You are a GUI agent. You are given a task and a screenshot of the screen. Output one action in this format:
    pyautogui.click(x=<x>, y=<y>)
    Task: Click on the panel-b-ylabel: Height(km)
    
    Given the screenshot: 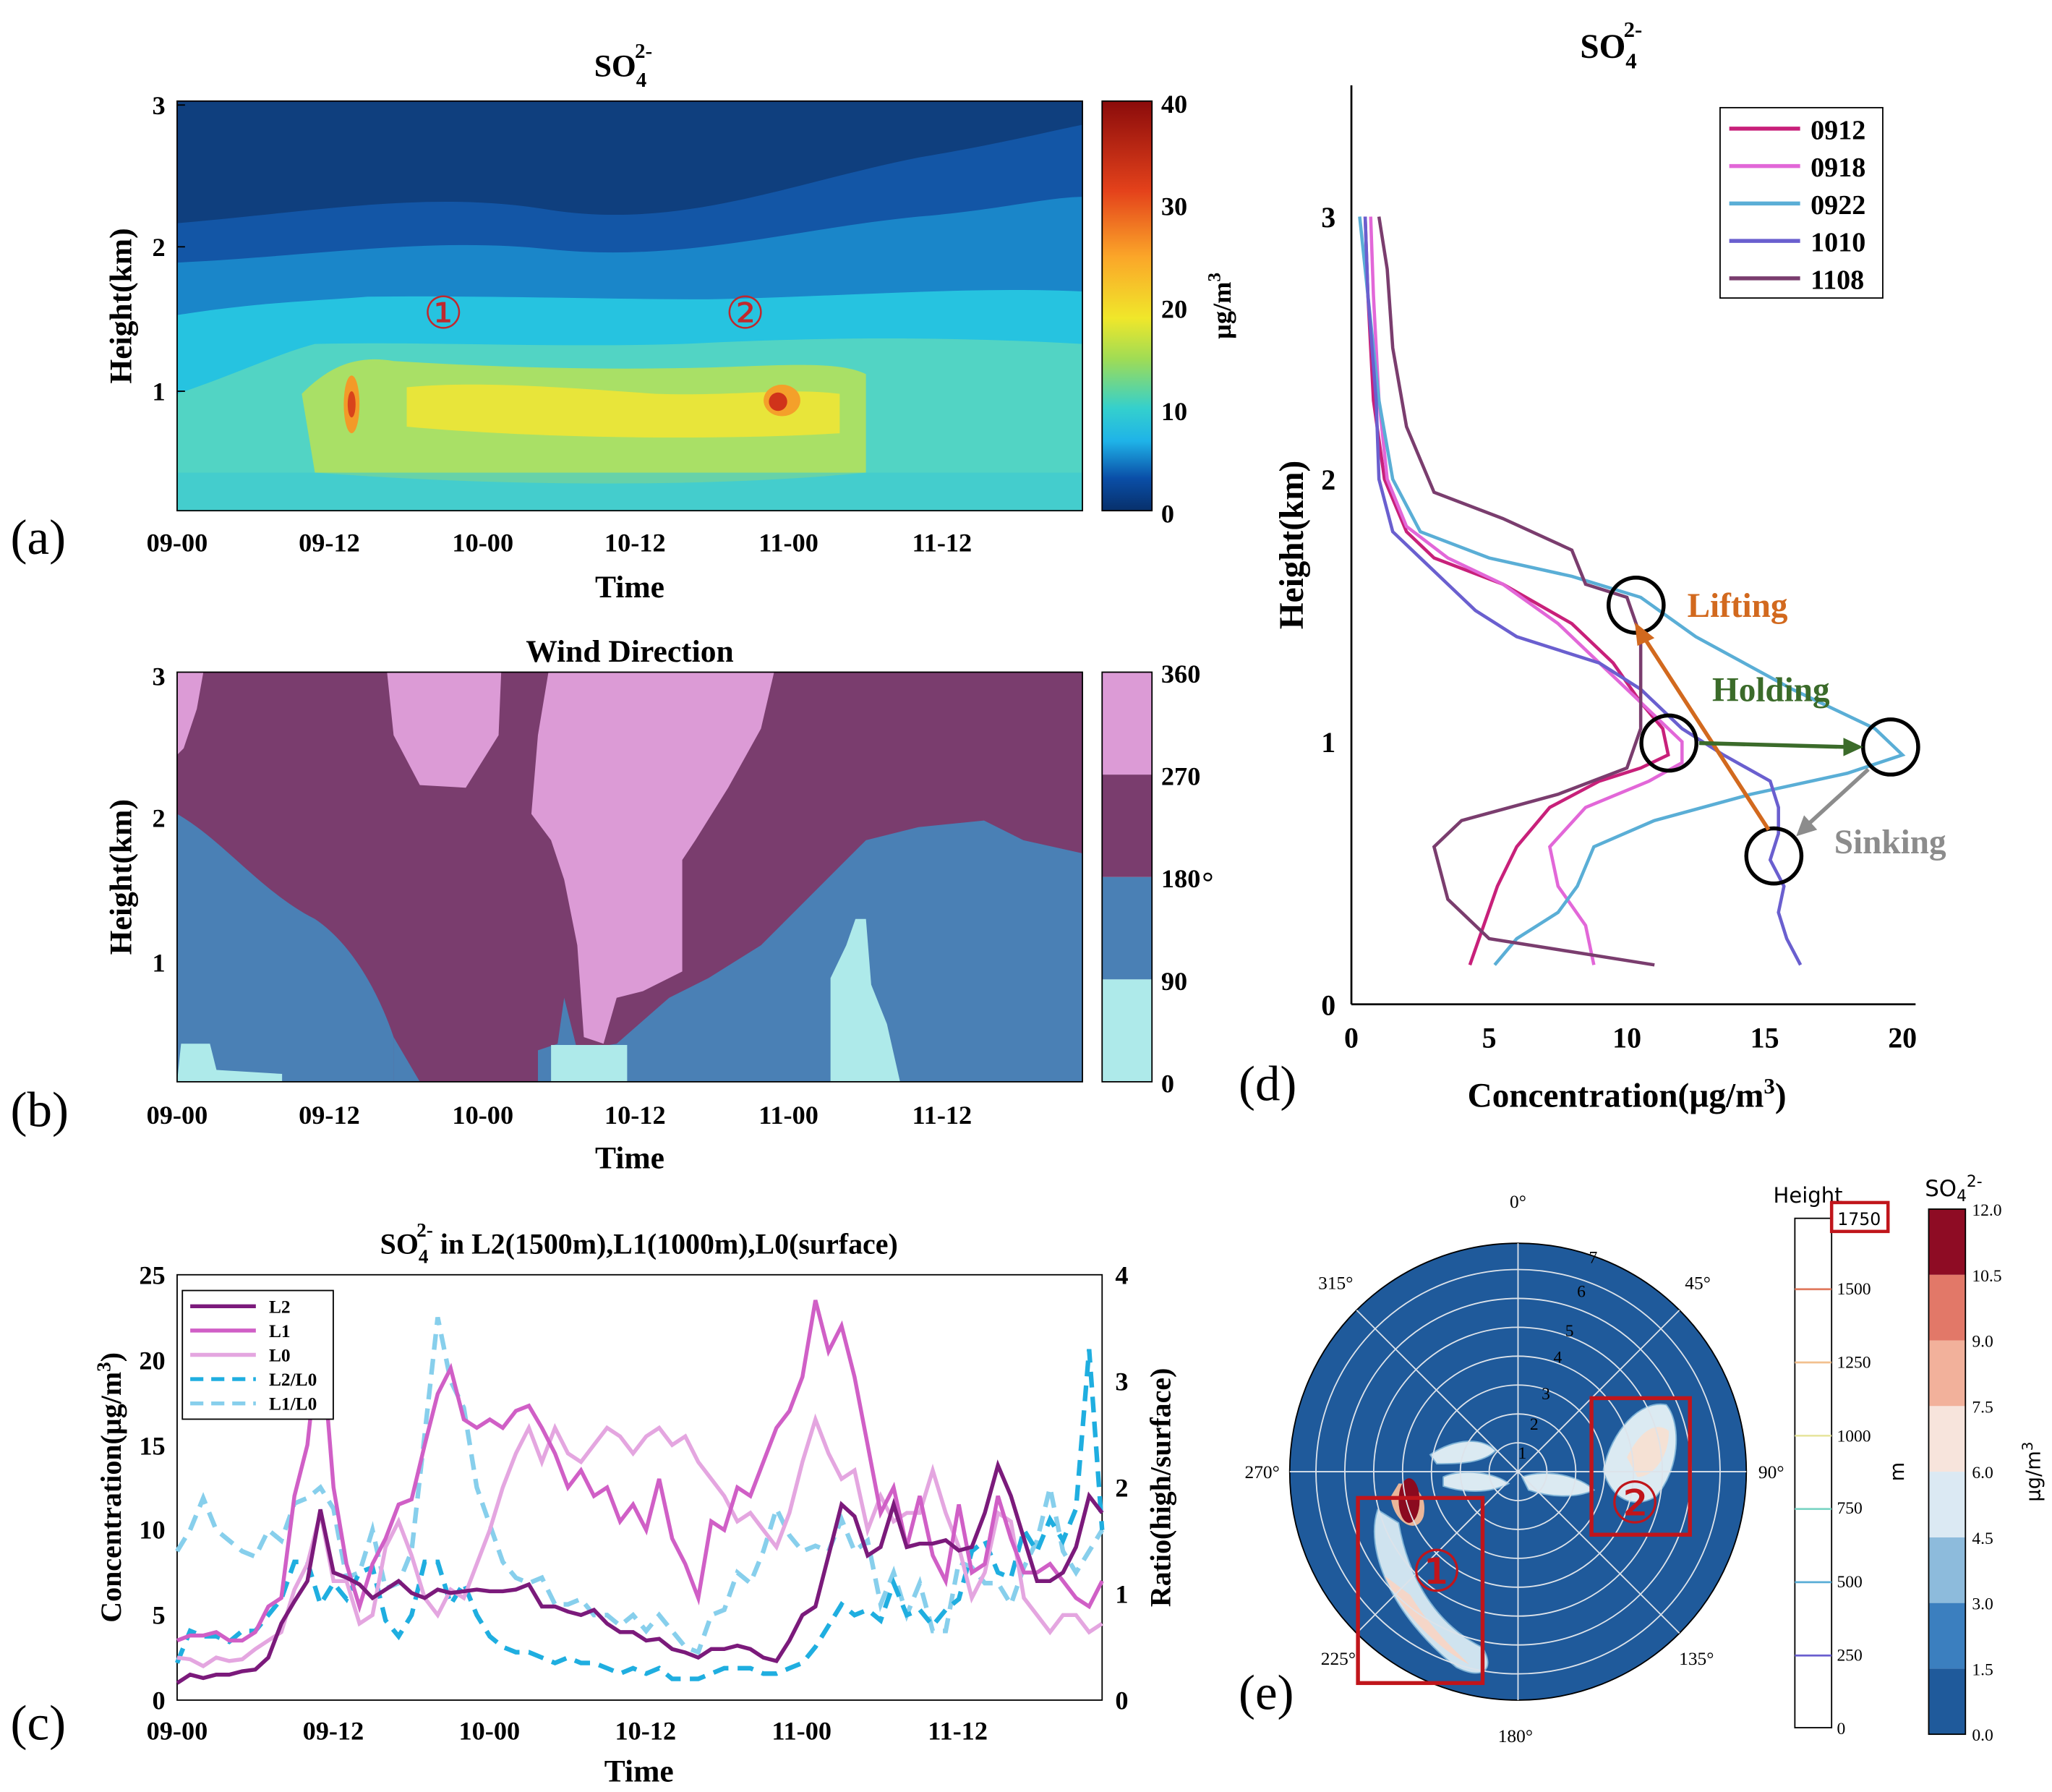 What is the action you would take?
    pyautogui.click(x=120, y=877)
    